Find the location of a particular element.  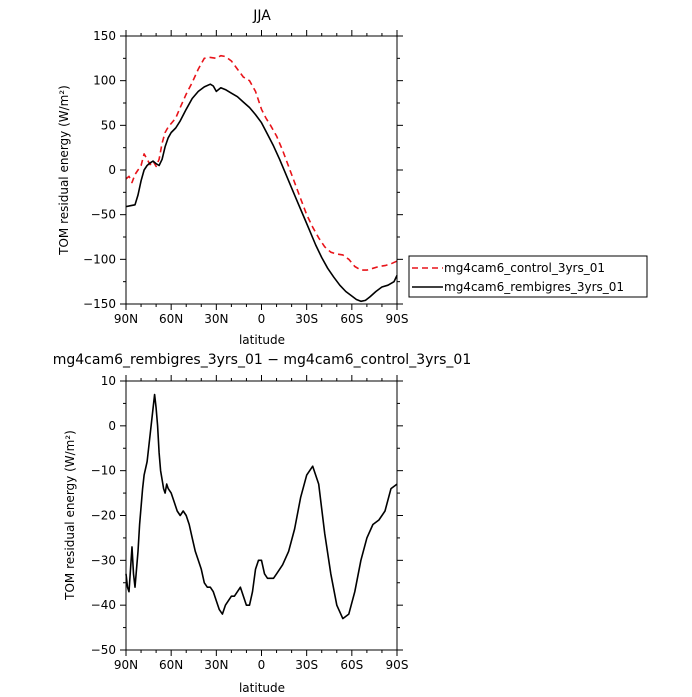

bottom-chart-ylabel: TOM residual energy (W/m²) is located at coordinates (70, 515).